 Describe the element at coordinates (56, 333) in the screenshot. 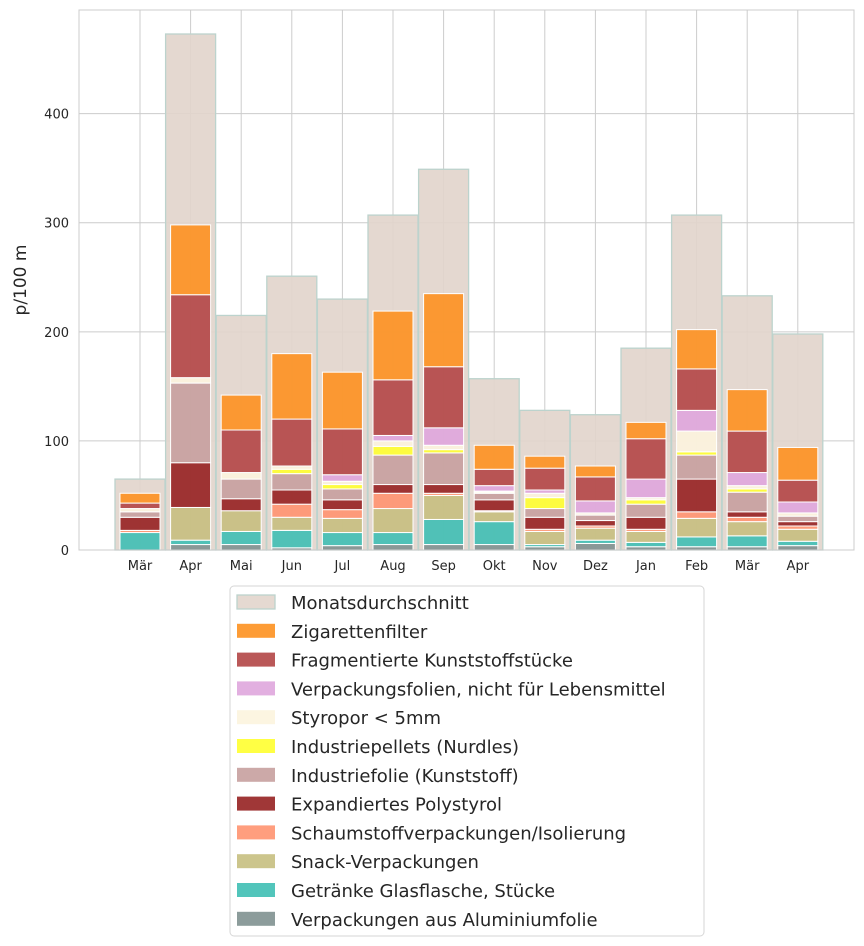

I see `y-tick-label: 200` at that location.